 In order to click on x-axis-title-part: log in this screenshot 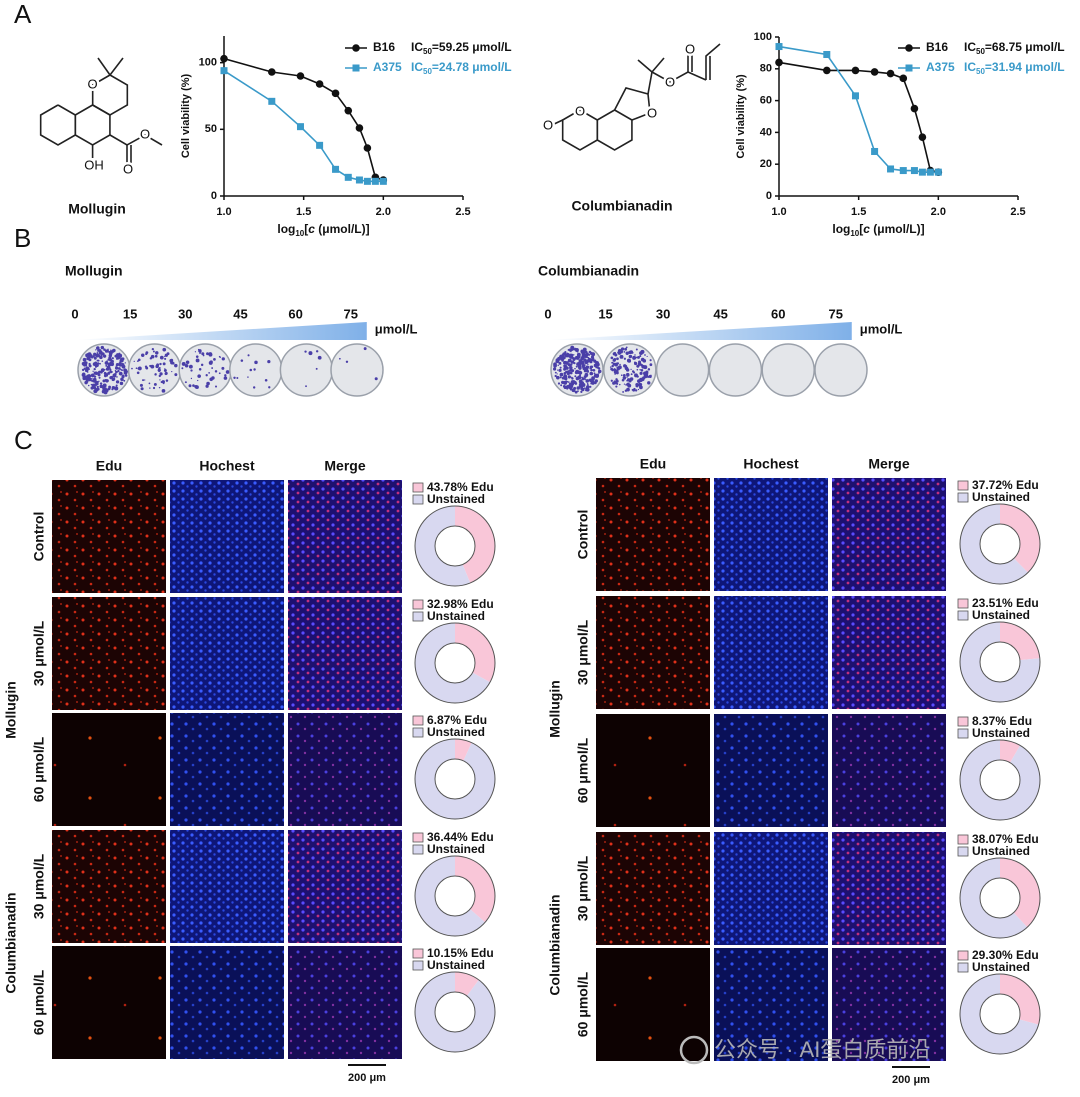, I will do `click(841, 229)`.